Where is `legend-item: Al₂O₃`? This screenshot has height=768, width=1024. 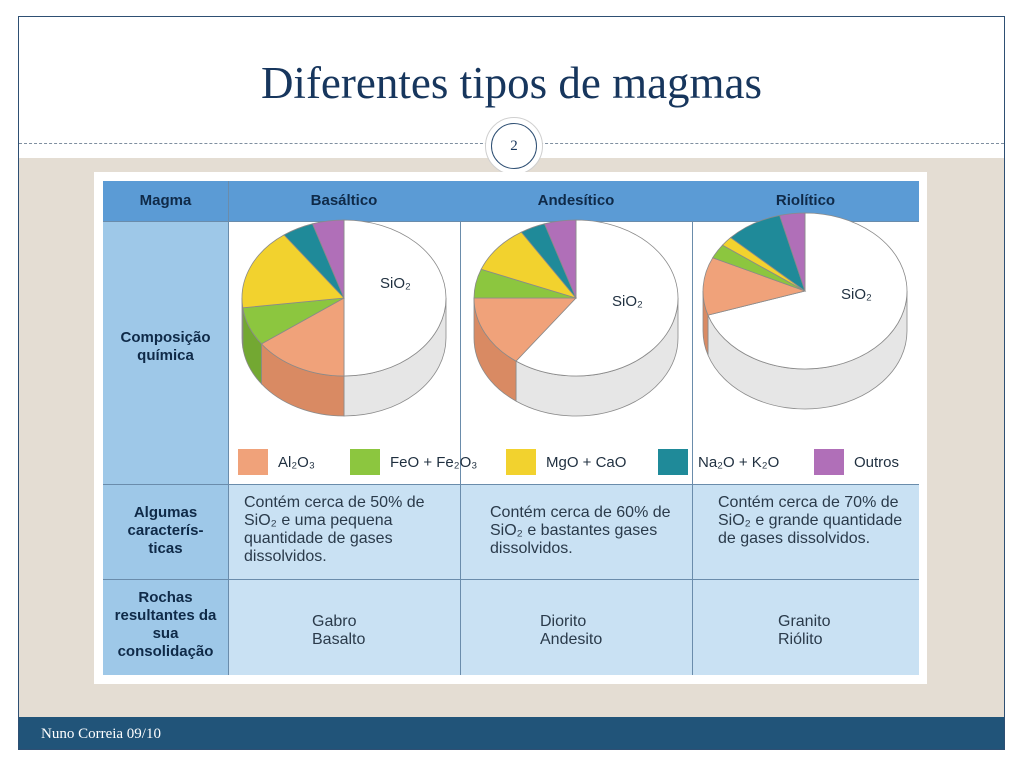 legend-item: Al₂O₃ is located at coordinates (276, 462).